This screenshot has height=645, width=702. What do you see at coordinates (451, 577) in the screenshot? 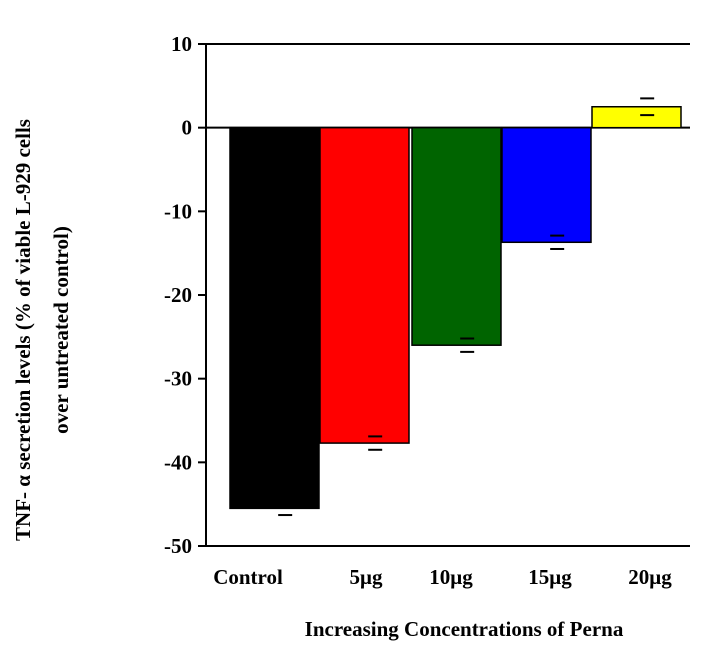
I see `x-category-label: 10μg` at bounding box center [451, 577].